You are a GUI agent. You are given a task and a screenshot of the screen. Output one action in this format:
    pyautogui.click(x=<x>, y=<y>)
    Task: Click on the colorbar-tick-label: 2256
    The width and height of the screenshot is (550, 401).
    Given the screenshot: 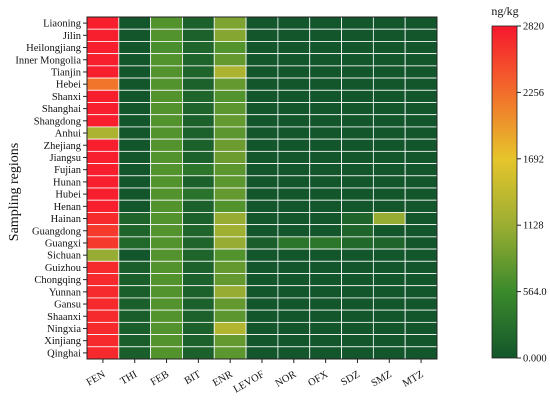 What is the action you would take?
    pyautogui.click(x=533, y=93)
    